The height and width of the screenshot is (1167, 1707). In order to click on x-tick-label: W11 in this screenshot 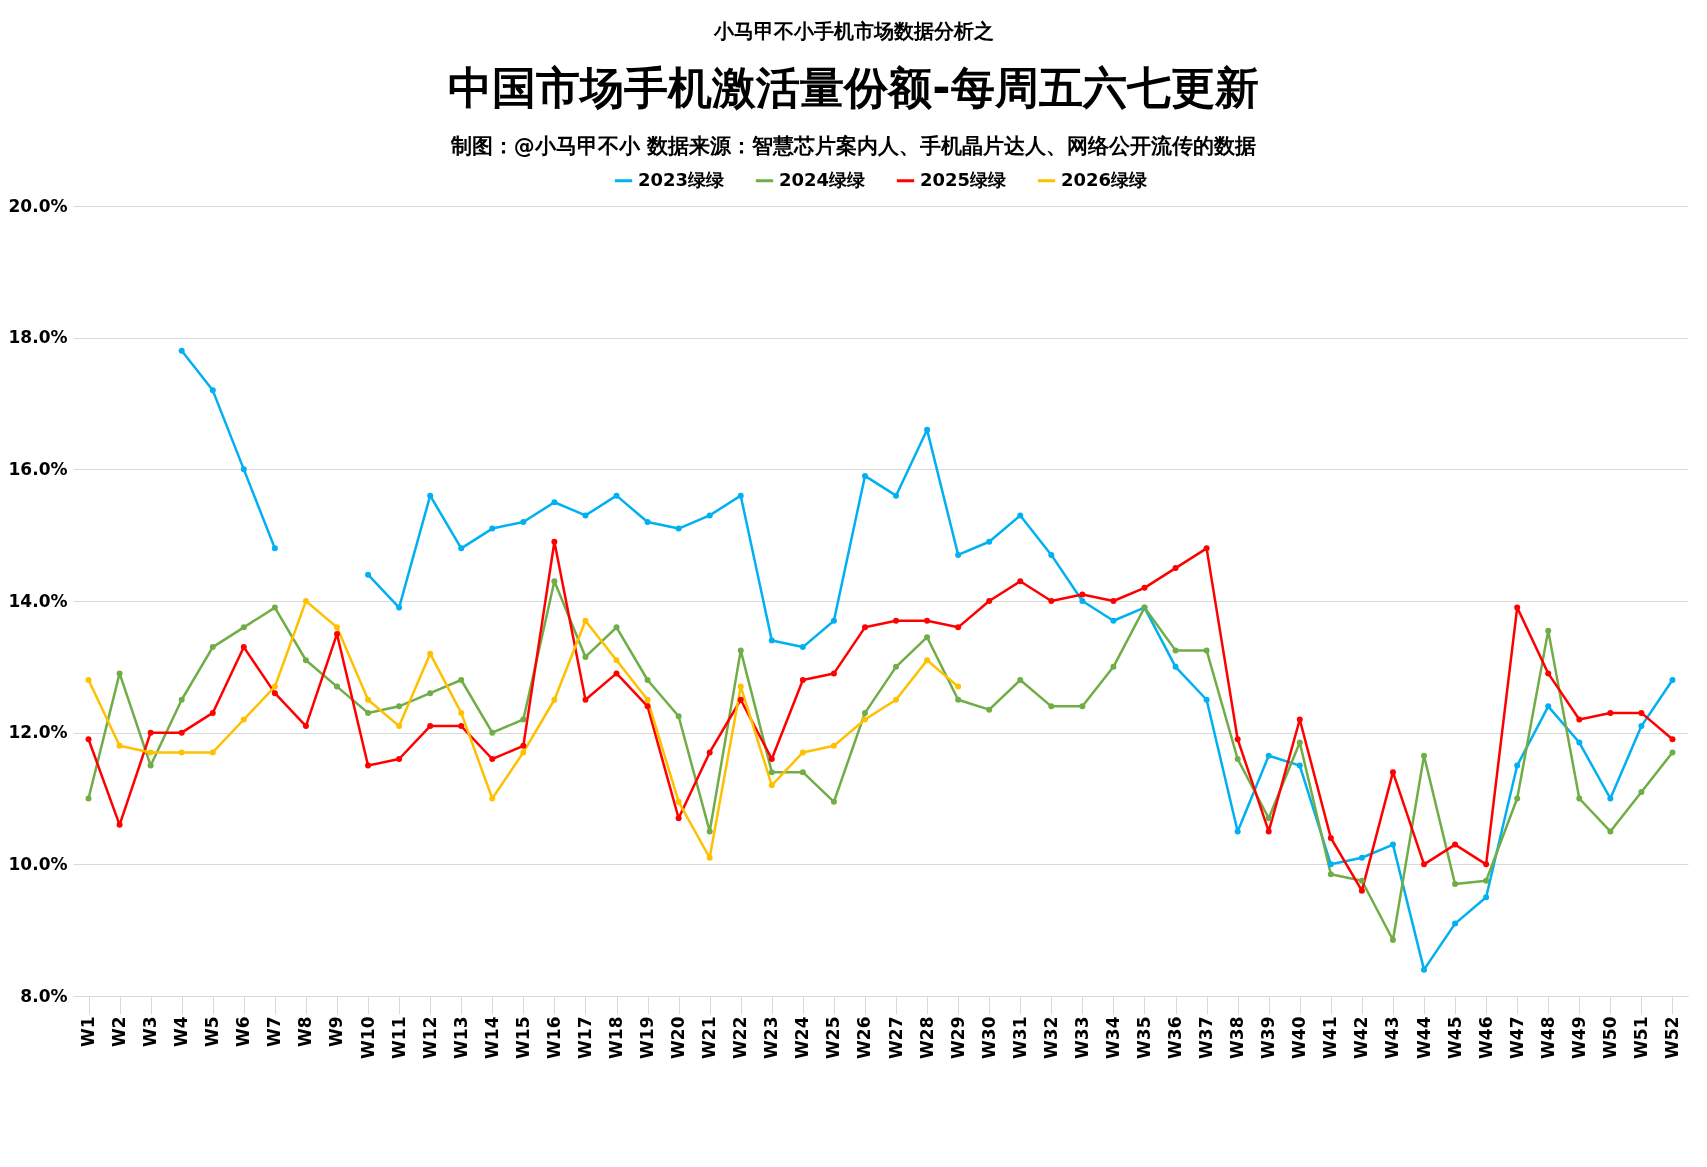, I will do `click(398, 1037)`.